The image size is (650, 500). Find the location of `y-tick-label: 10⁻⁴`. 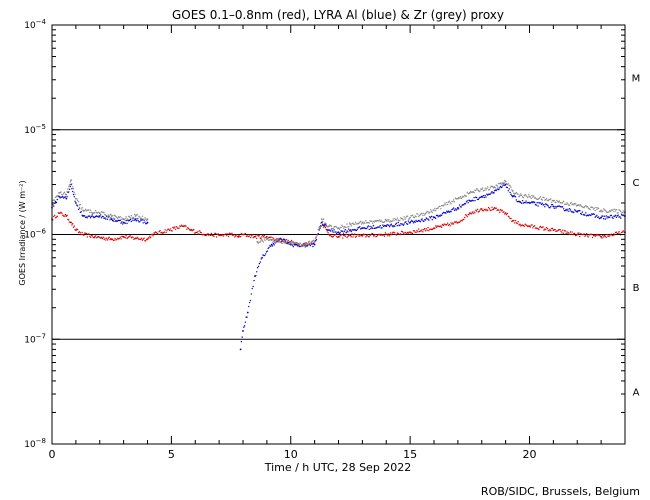

y-tick-label: 10⁻⁴ is located at coordinates (35, 24).